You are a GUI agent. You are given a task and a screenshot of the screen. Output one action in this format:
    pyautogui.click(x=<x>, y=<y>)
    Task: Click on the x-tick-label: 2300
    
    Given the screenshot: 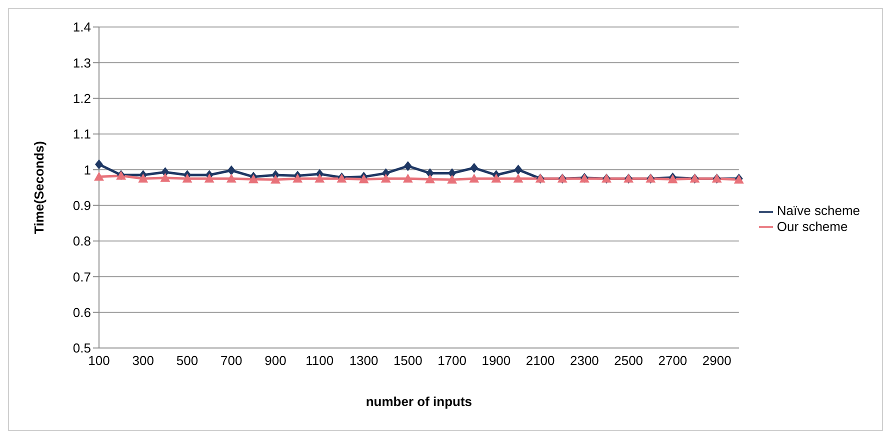 What is the action you would take?
    pyautogui.click(x=584, y=360)
    